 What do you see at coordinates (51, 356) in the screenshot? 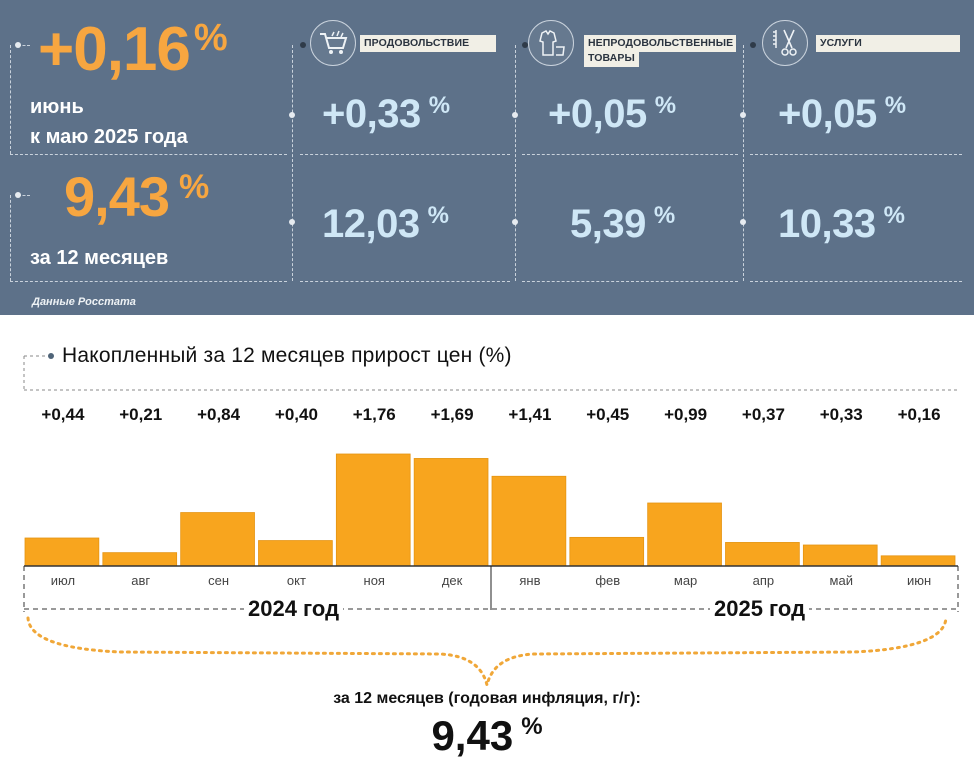
I see `title-dot` at bounding box center [51, 356].